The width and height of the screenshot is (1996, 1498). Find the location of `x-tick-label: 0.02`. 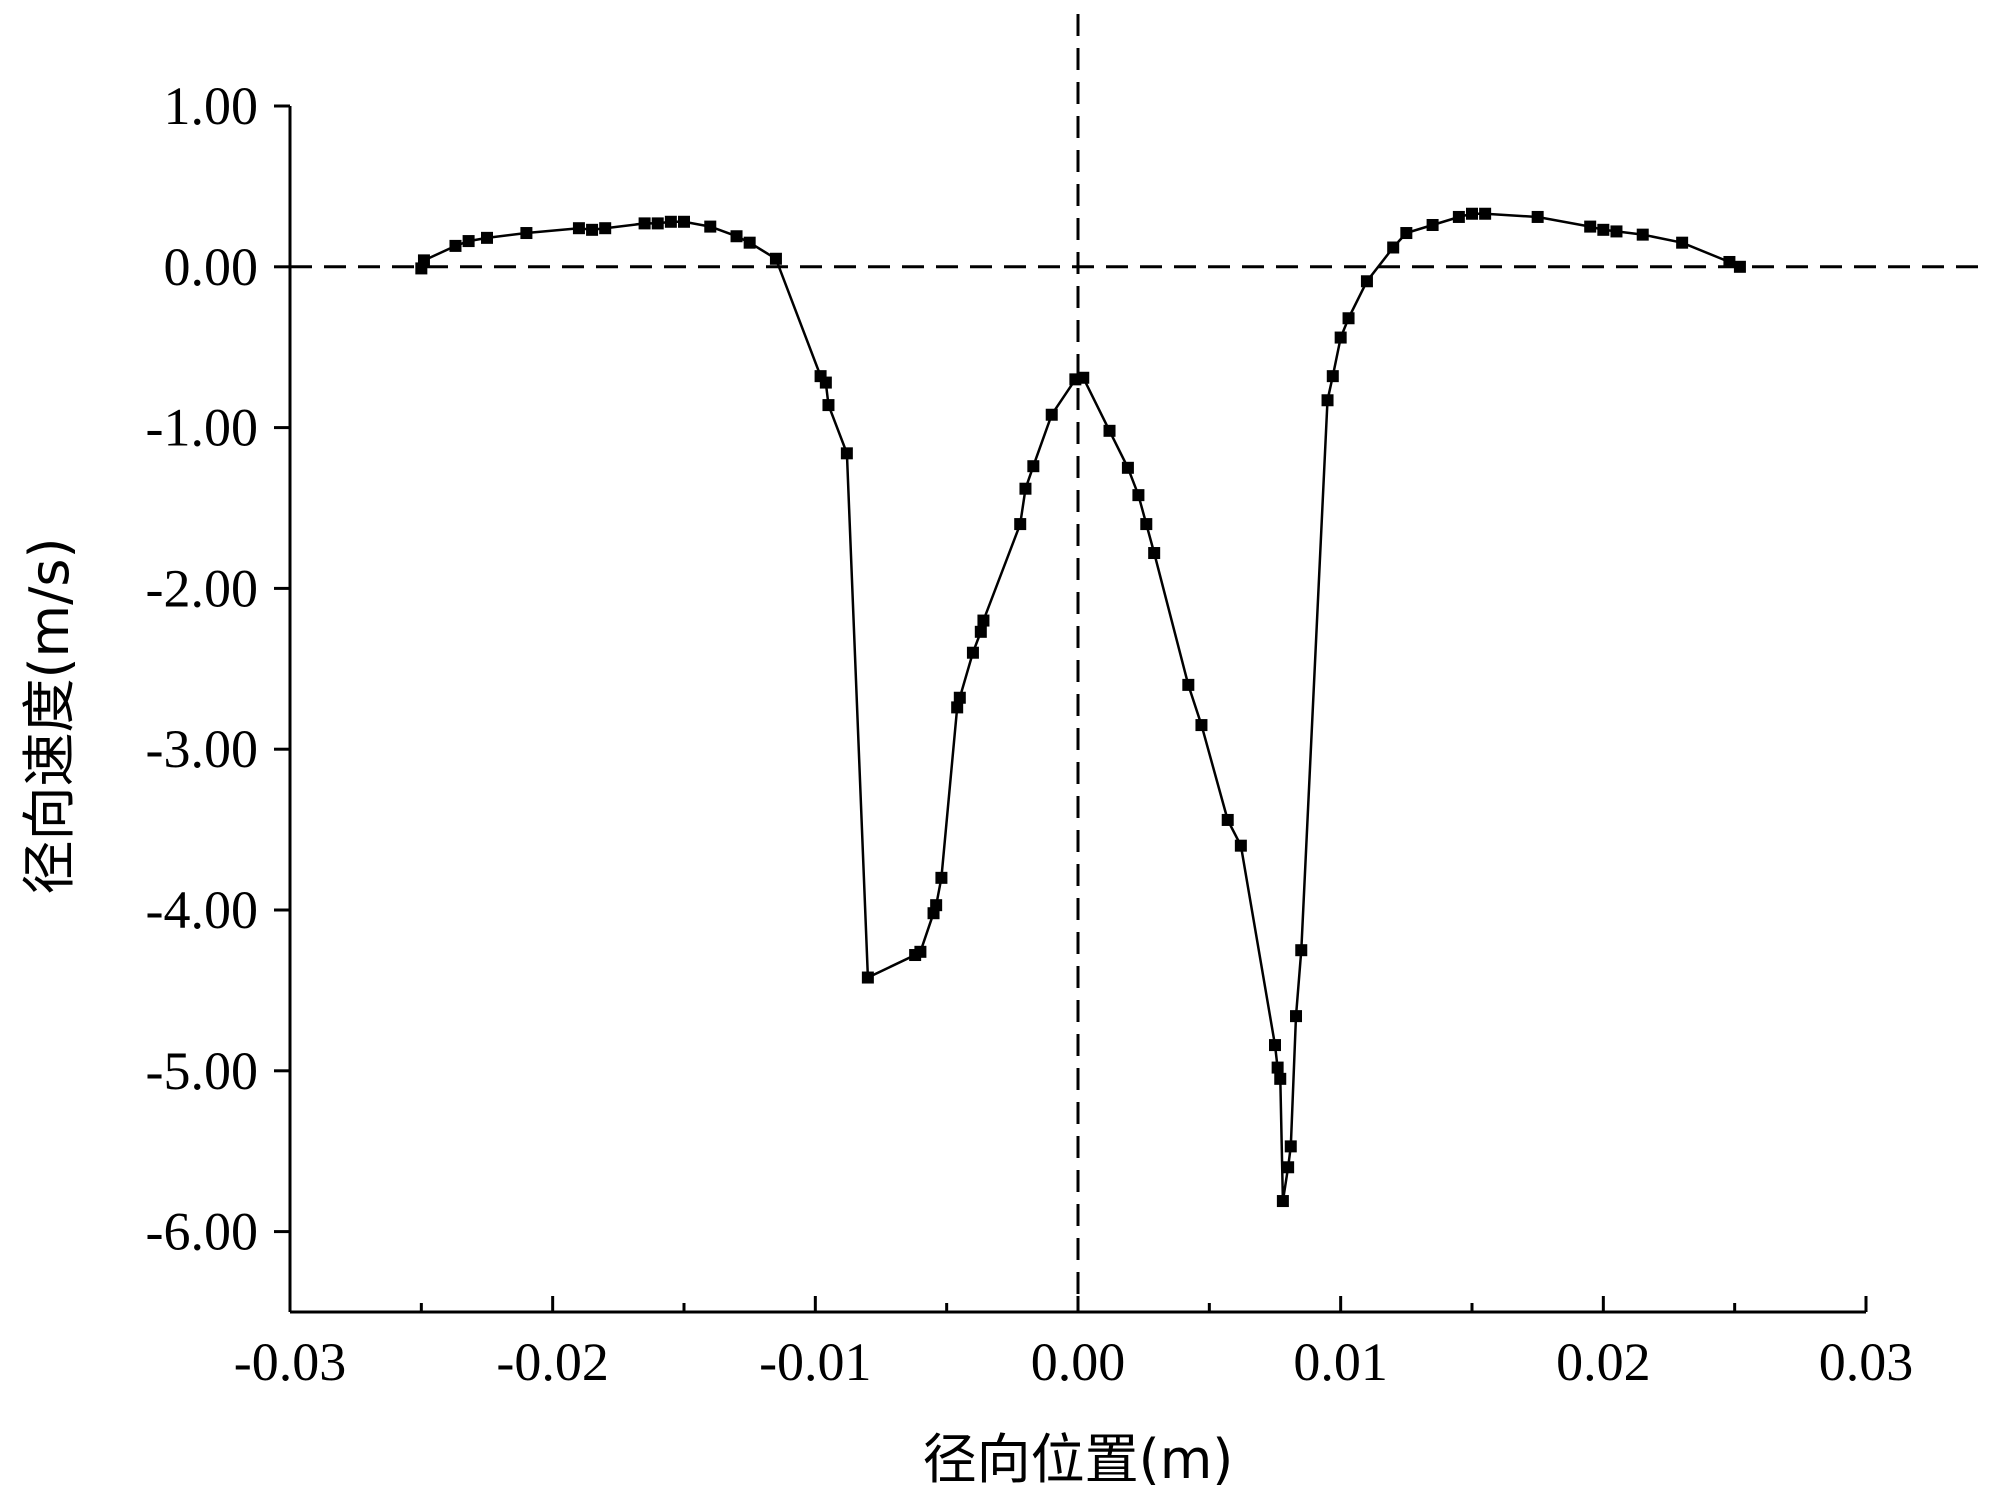

x-tick-label: 0.02 is located at coordinates (1603, 1362).